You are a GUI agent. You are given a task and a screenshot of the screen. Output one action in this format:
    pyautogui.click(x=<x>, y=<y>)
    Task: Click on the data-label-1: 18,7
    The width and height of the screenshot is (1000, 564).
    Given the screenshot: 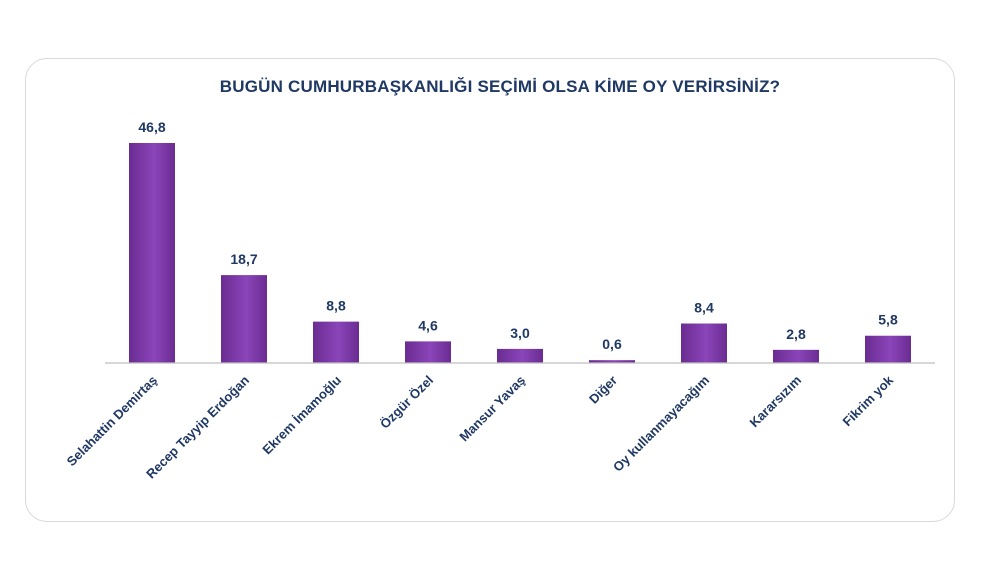 What is the action you would take?
    pyautogui.click(x=243, y=259)
    